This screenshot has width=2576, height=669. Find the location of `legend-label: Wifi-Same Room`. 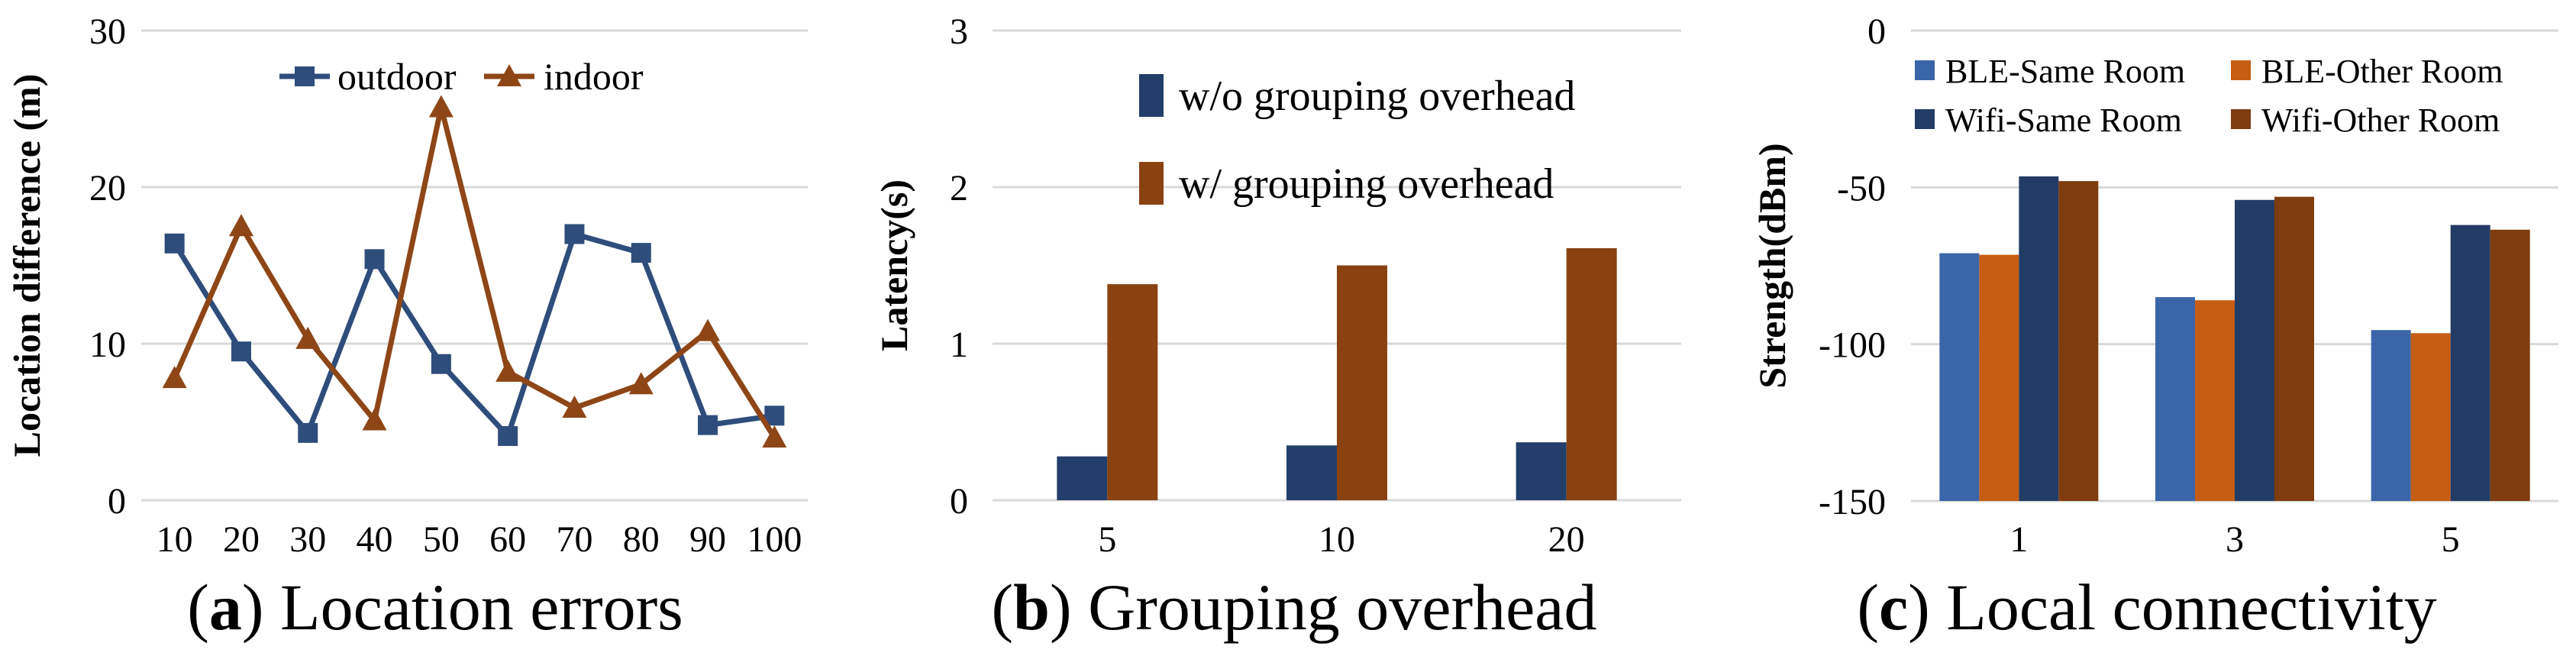

legend-label: Wifi-Same Room is located at coordinates (2063, 121).